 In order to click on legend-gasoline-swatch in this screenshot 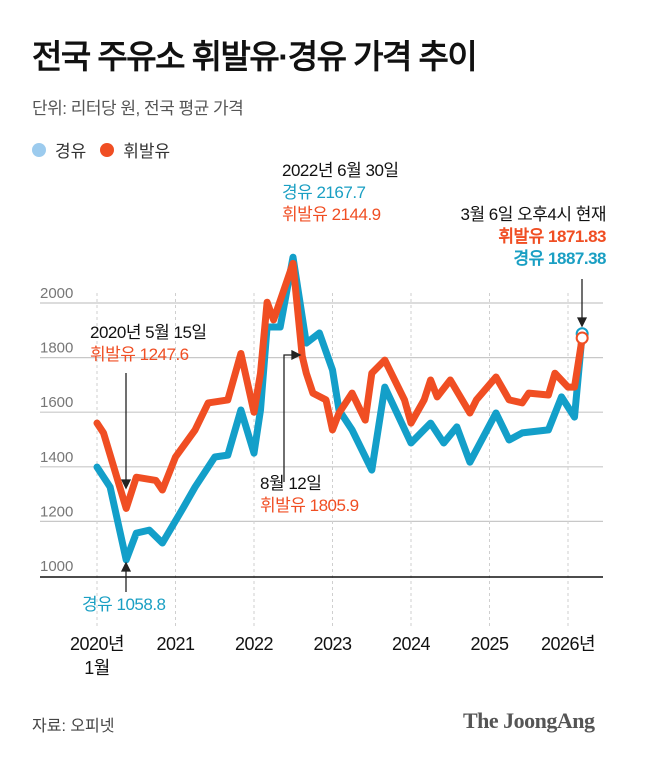, I will do `click(107, 149)`.